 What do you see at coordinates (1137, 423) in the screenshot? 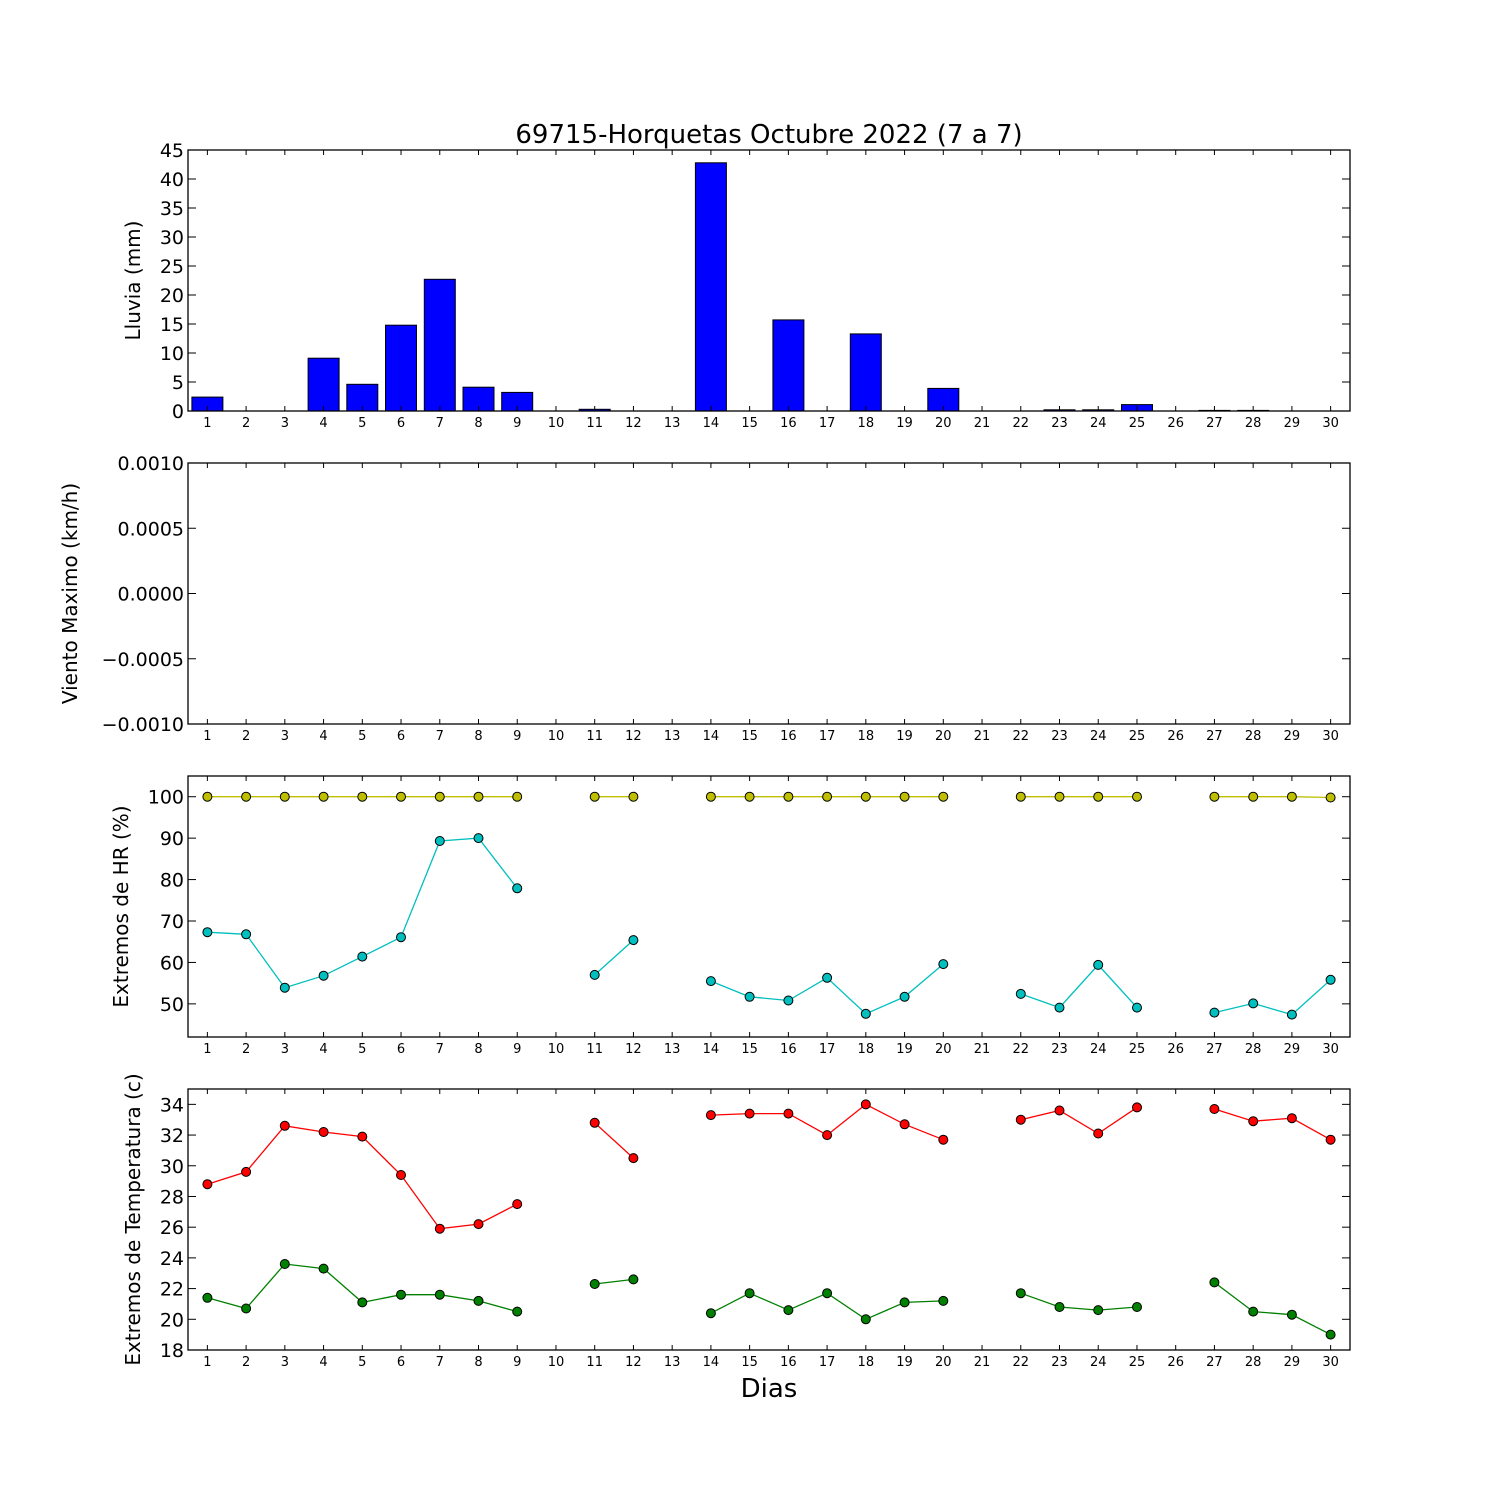
I see `xtick-label: 25` at bounding box center [1137, 423].